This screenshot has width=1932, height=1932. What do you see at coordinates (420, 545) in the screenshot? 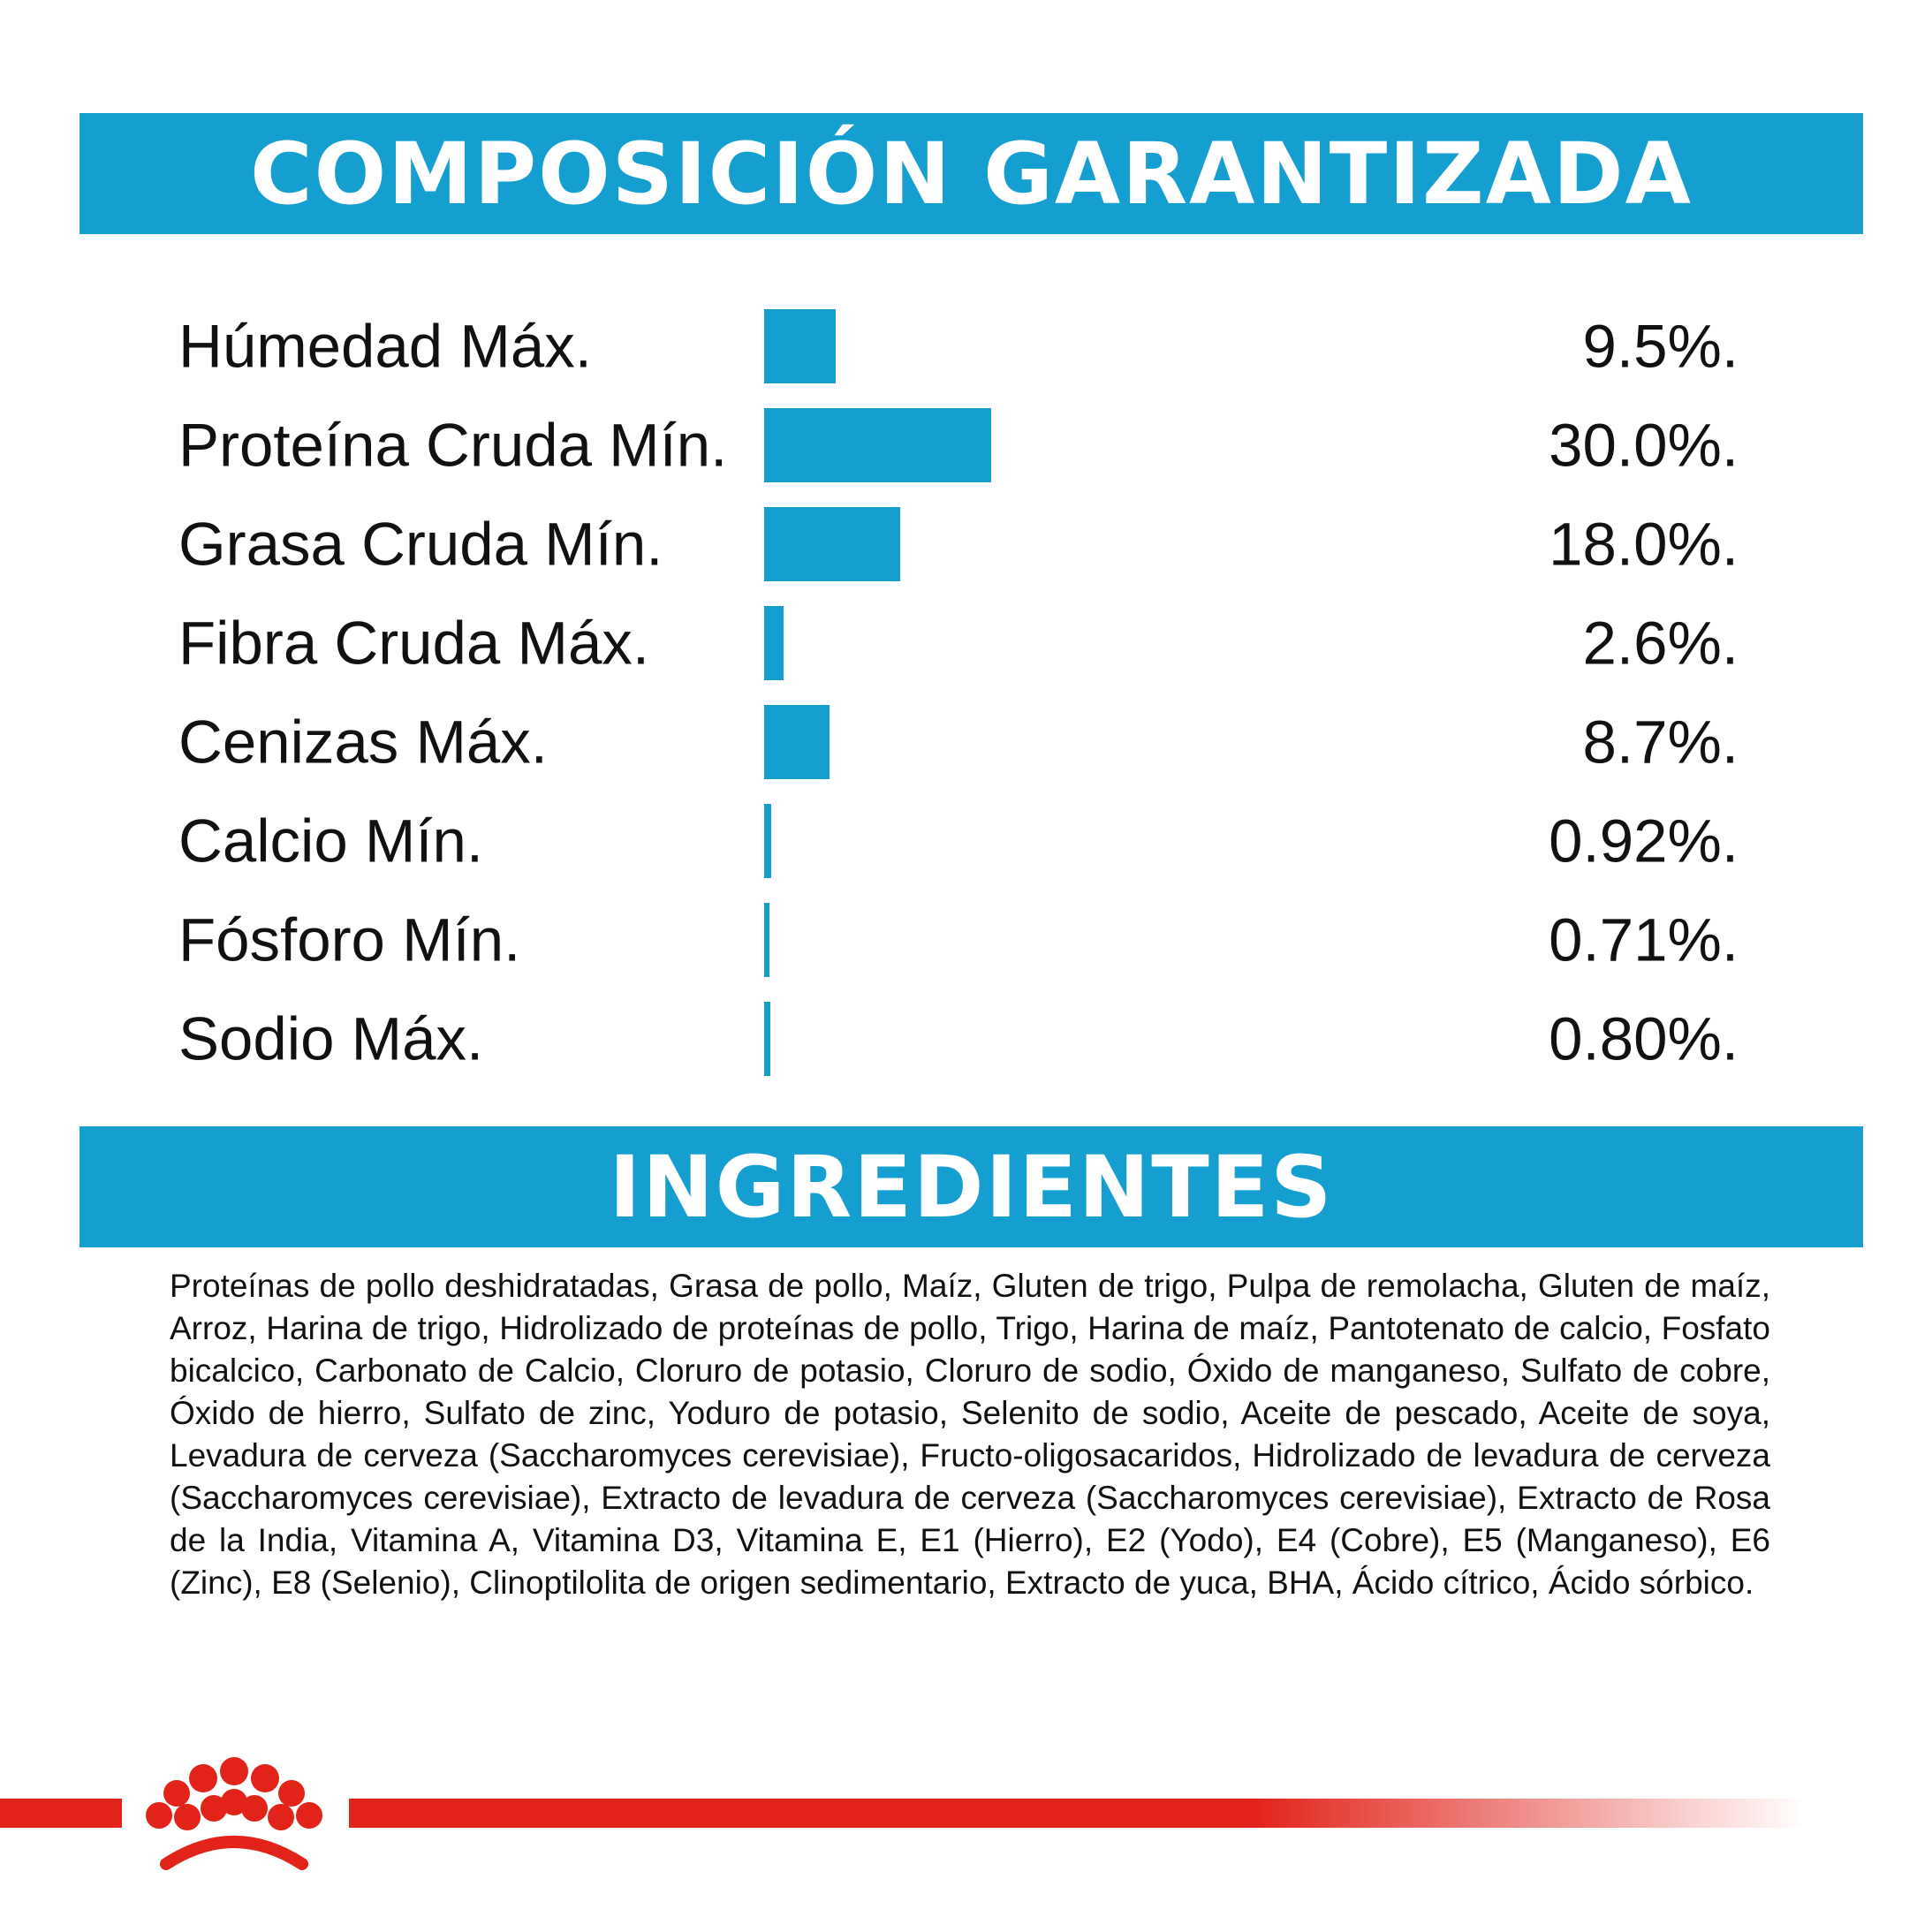
I see `category-label: Grasa Cruda Mín.` at bounding box center [420, 545].